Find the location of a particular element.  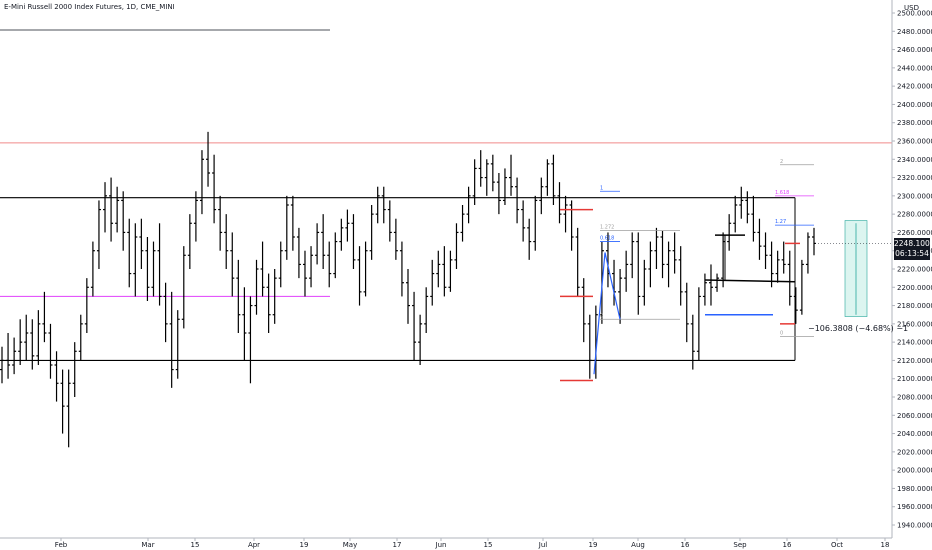

time-tick-label: Mar is located at coordinates (147, 545).